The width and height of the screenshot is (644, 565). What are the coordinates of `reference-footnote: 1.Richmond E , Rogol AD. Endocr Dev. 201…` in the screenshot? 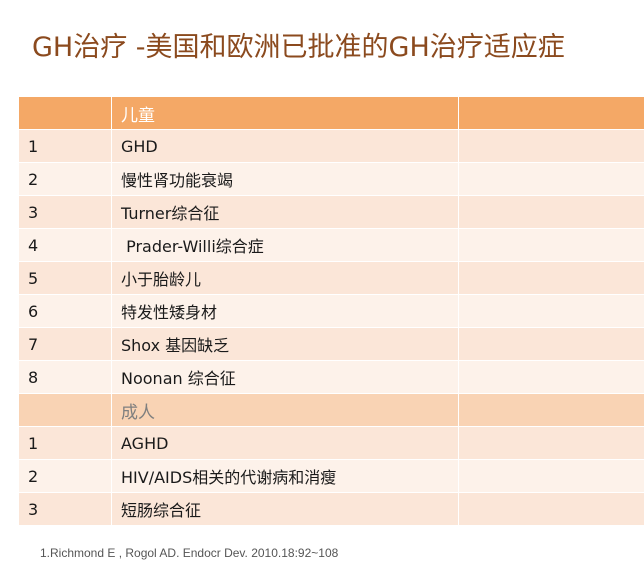 It's located at (189, 553).